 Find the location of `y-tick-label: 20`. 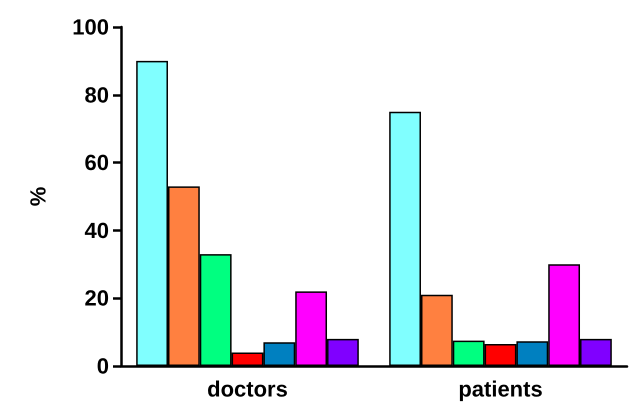

y-tick-label: 20 is located at coordinates (96, 298).